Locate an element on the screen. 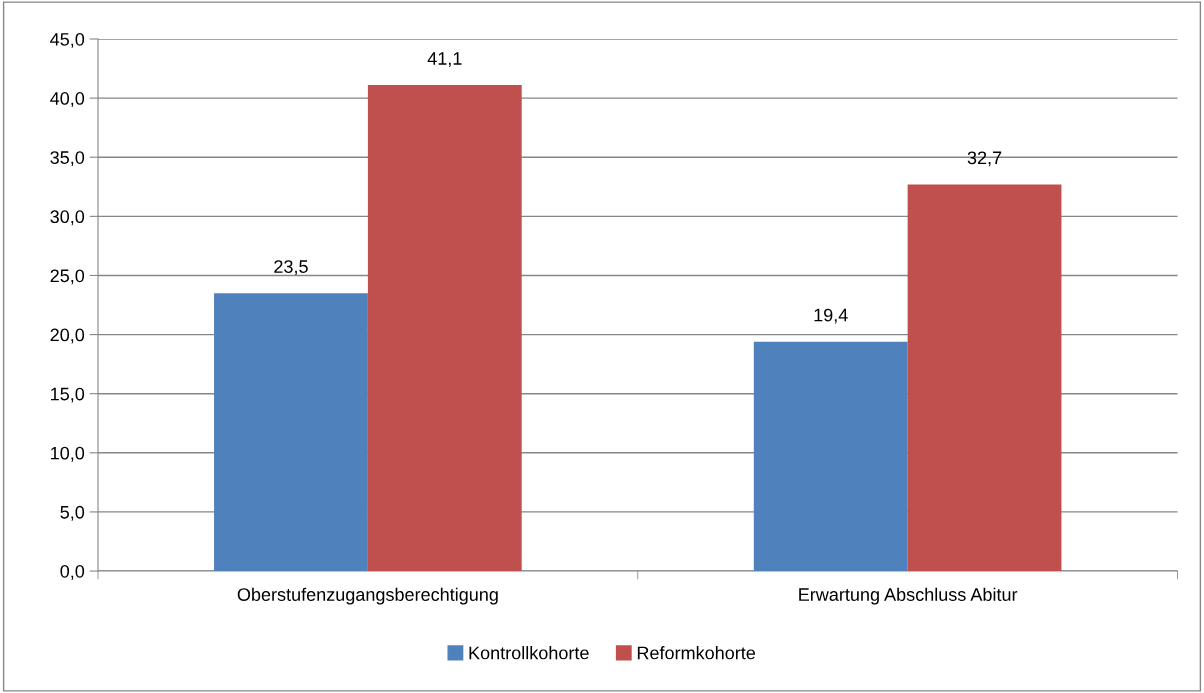 The image size is (1204, 693). y-tick-label: 5,0 is located at coordinates (72, 513).